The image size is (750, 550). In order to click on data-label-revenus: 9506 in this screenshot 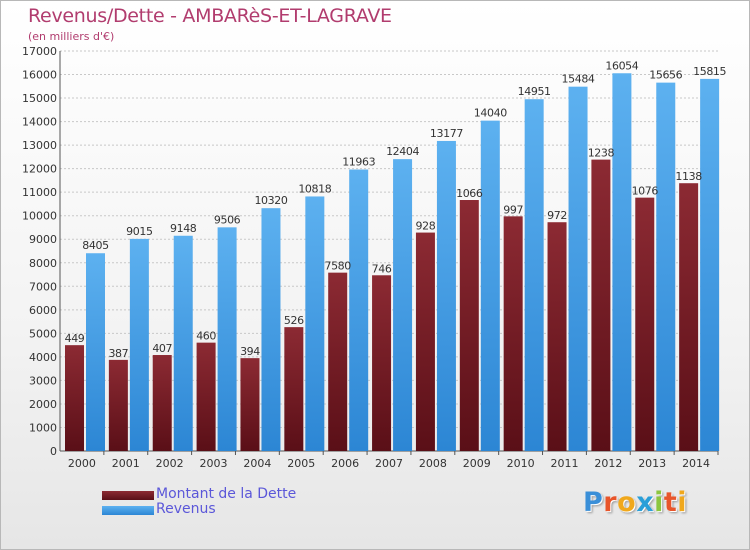, I will do `click(227, 219)`.